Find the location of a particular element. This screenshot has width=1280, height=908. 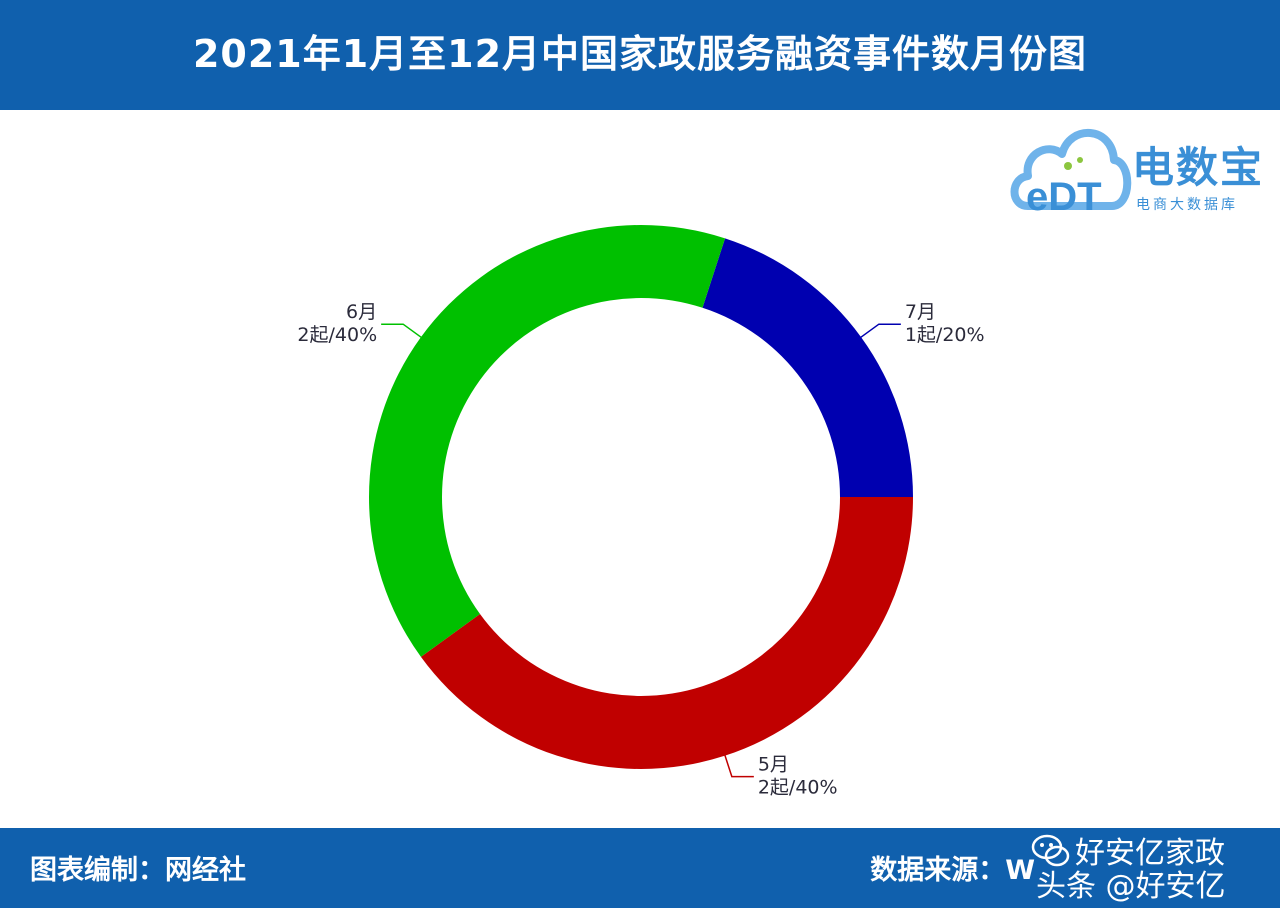

source-label: 数据来源： is located at coordinates (938, 870).